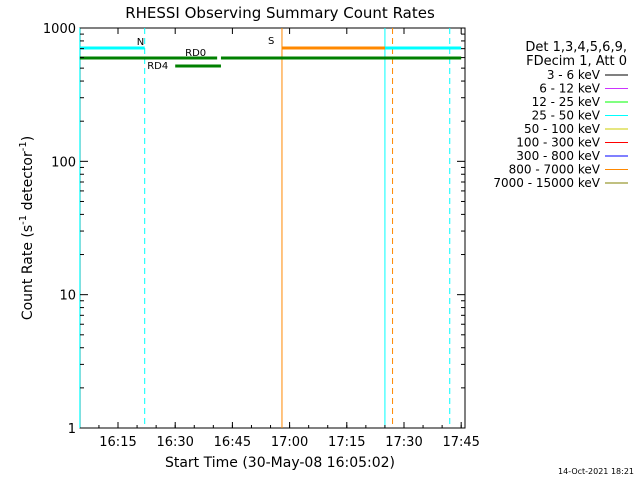  I want to click on y-axis-label: Count Rate (s-1 detector-1), so click(27, 228).